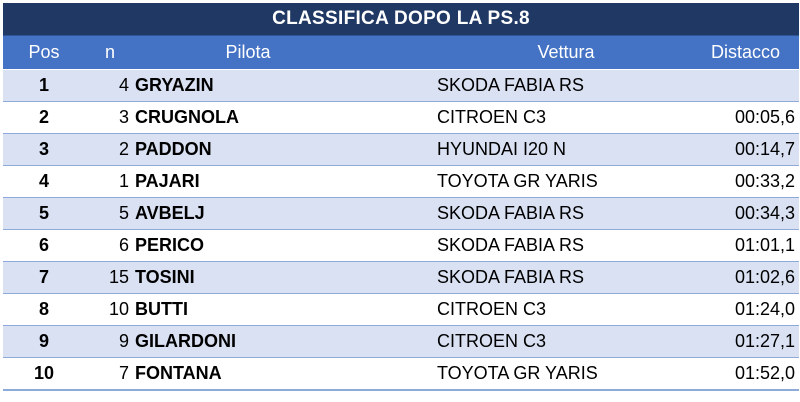 This screenshot has width=800, height=402. What do you see at coordinates (283, 149) in the screenshot?
I see `cell-pilota: PADDON` at bounding box center [283, 149].